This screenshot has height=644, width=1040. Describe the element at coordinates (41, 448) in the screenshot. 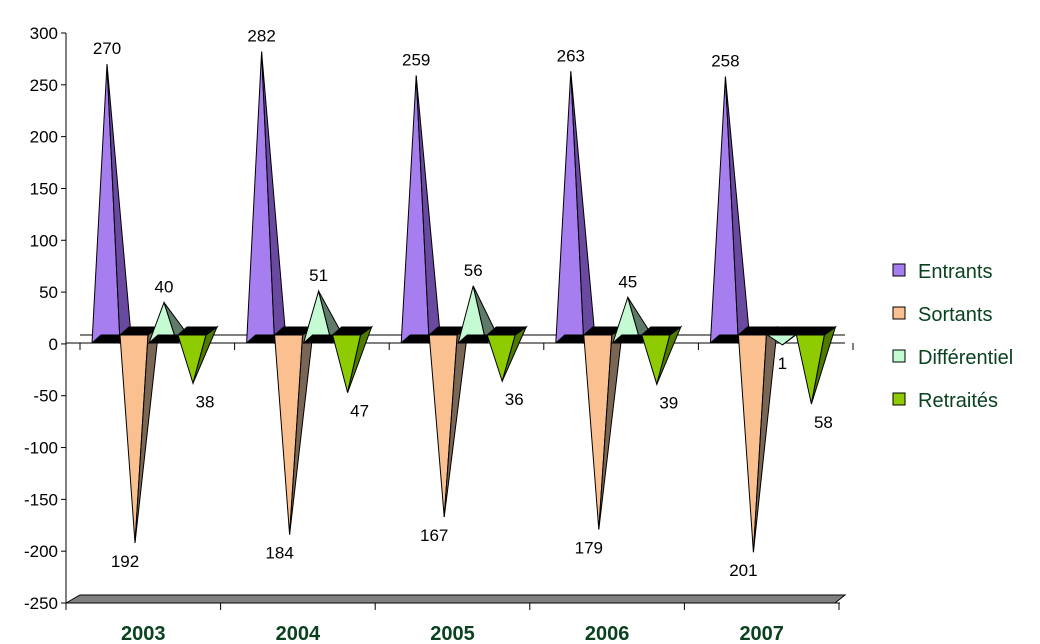

I see `y-tick-label: -100` at that location.